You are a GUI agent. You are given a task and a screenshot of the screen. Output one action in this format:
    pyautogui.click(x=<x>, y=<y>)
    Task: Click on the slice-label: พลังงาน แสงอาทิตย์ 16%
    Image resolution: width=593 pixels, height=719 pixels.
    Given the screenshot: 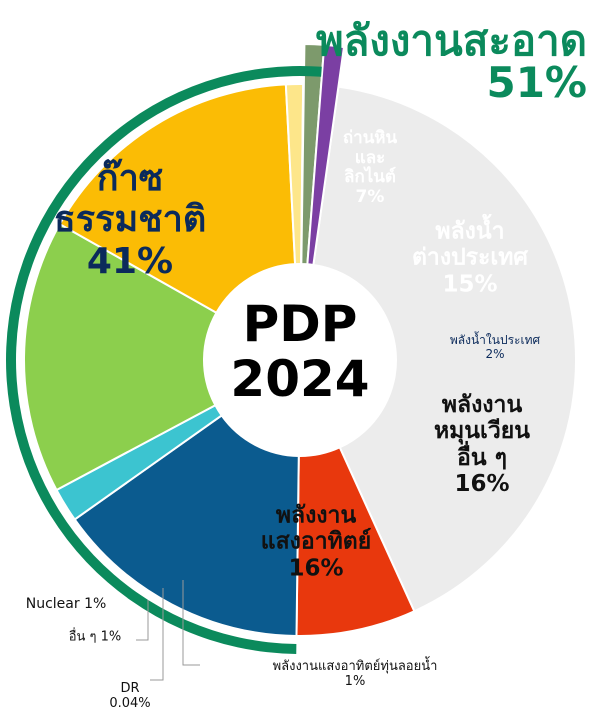 What is the action you would take?
    pyautogui.click(x=316, y=541)
    